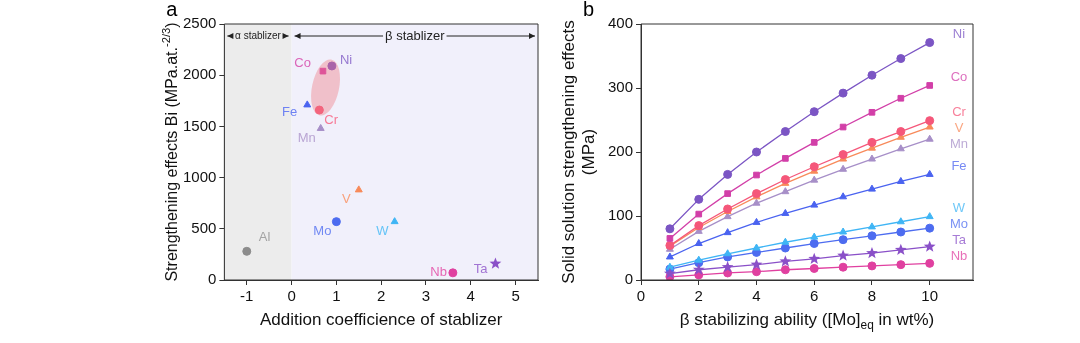  I want to click on y-tick-label: 500, so click(204, 227).